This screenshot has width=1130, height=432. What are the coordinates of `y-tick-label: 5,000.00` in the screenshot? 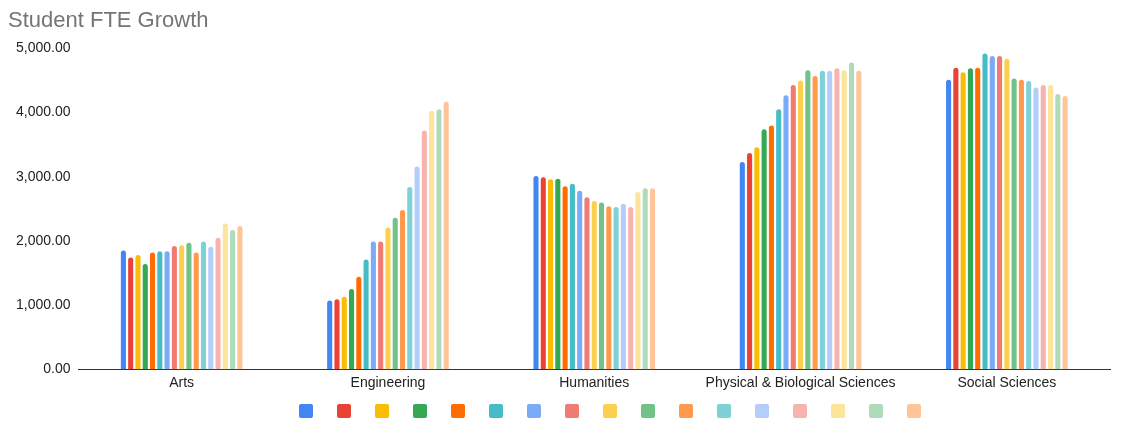 It's located at (43, 47).